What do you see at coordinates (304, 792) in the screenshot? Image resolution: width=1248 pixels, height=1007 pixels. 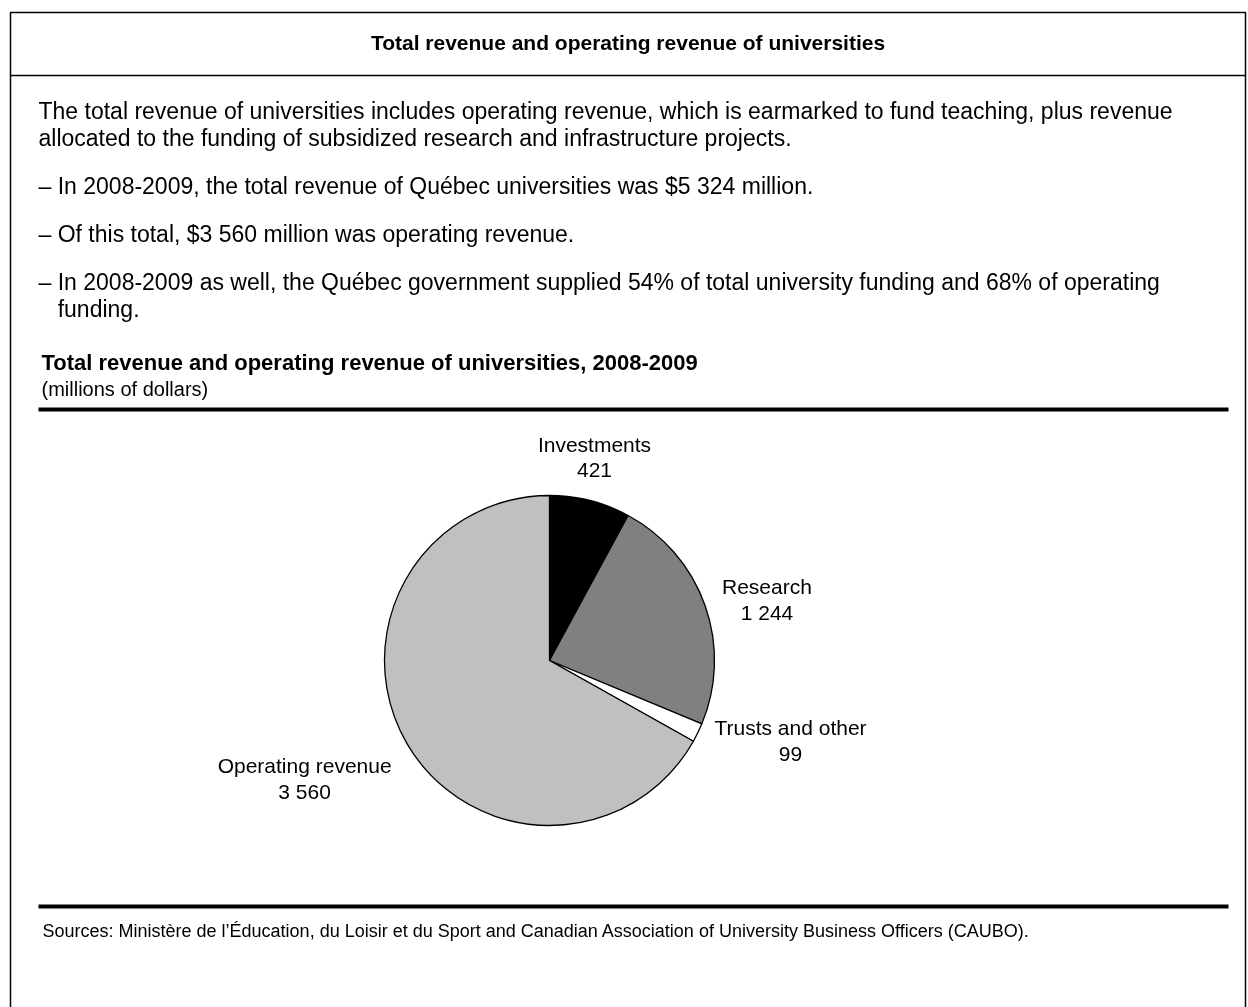 I see `data-label: 3 560` at bounding box center [304, 792].